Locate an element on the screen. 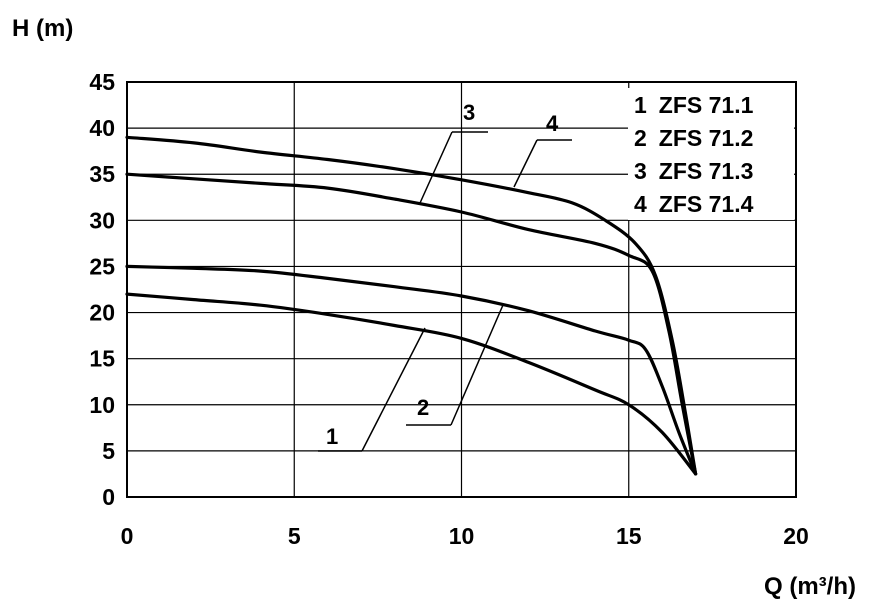 This screenshot has height=614, width=870. legend-entry-1: 1 ZFS 71.1 is located at coordinates (694, 105).